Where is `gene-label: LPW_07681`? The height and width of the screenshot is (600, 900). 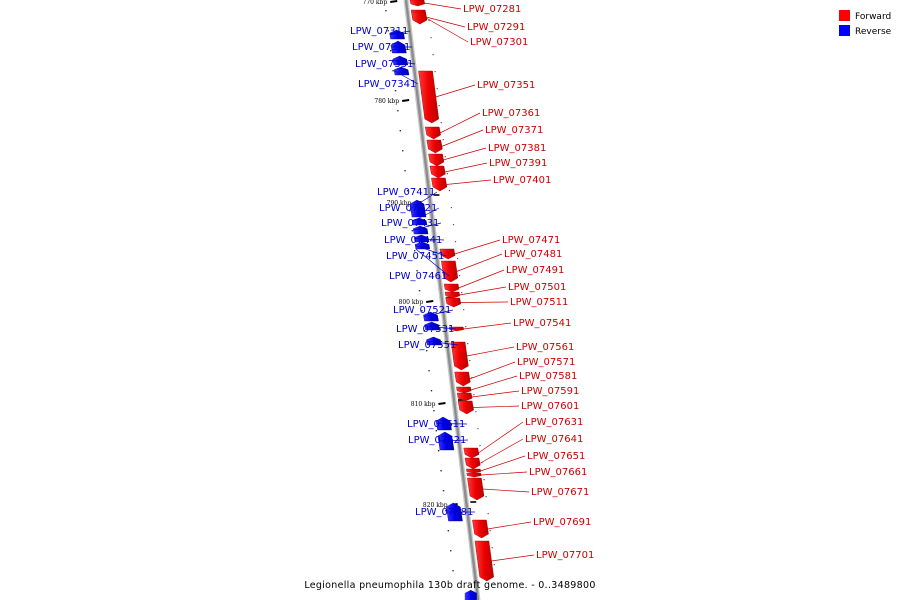
gene-label: LPW_07681 is located at coordinates (444, 512).